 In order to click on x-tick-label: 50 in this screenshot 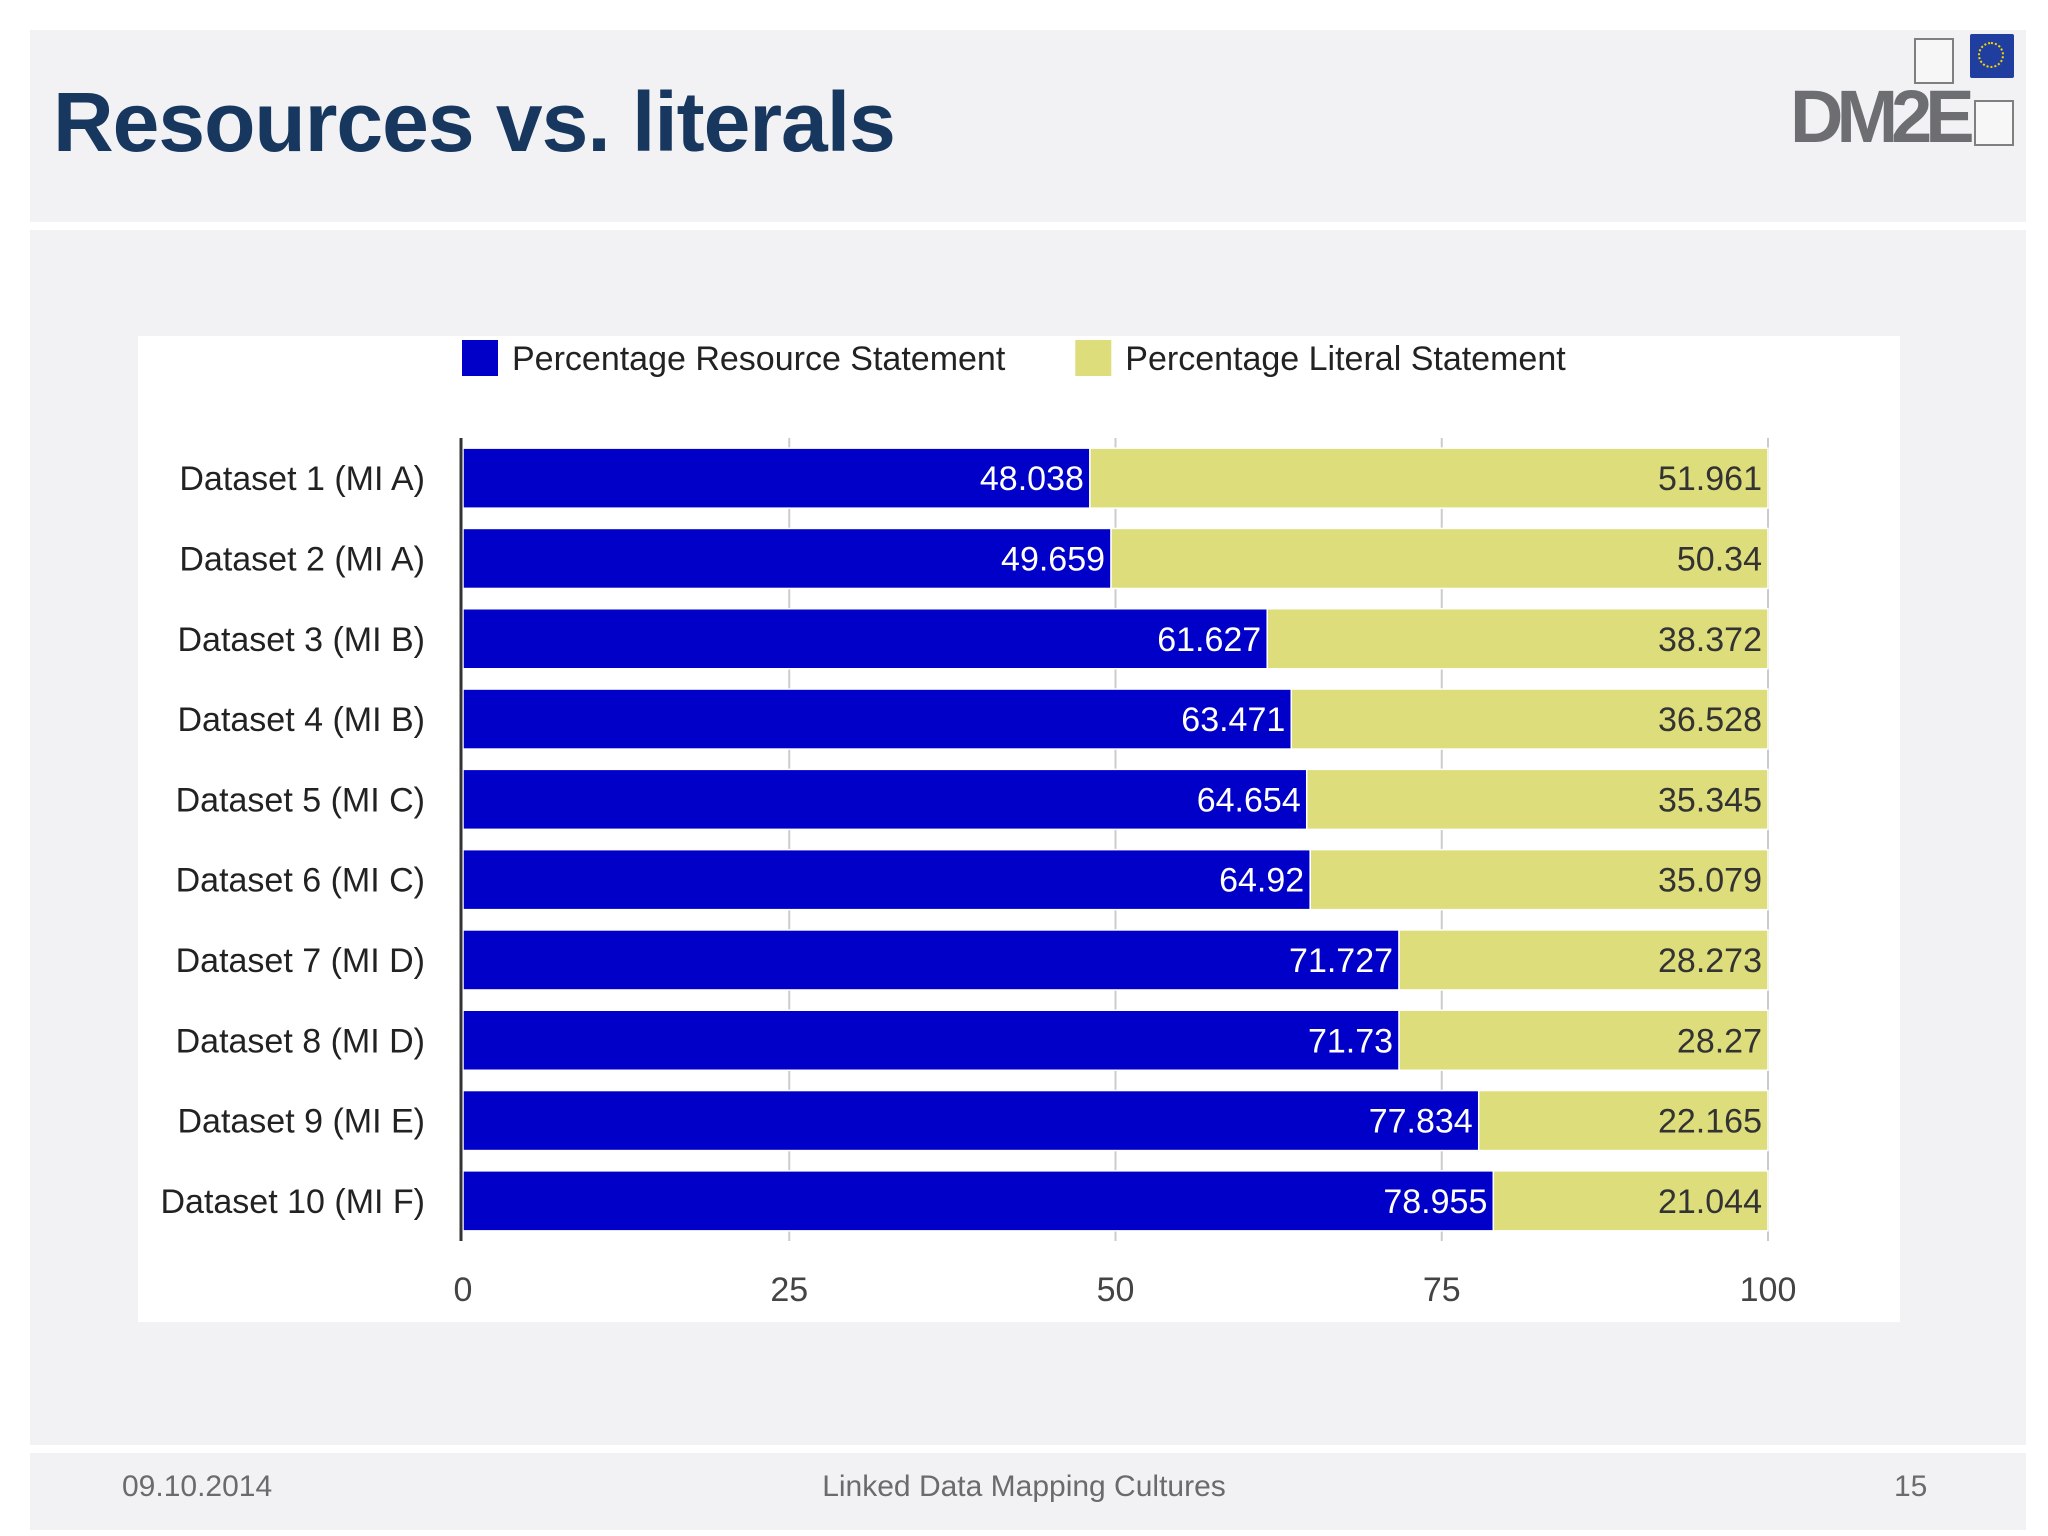, I will do `click(1116, 1290)`.